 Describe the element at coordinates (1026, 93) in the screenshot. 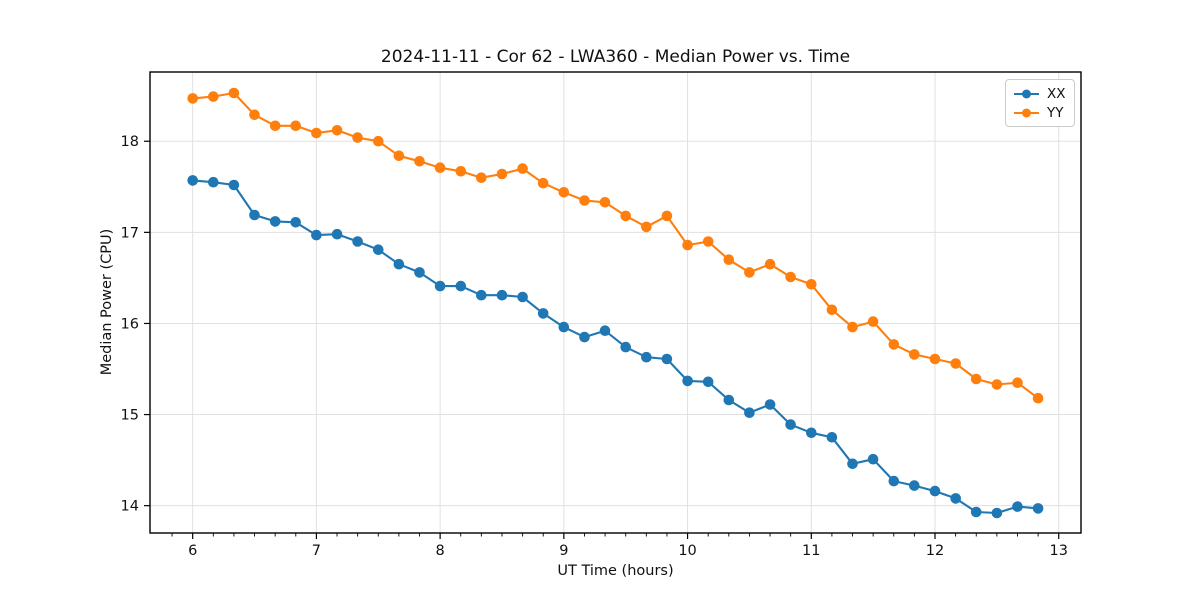

I see `legend-swatch-xx-icon` at that location.